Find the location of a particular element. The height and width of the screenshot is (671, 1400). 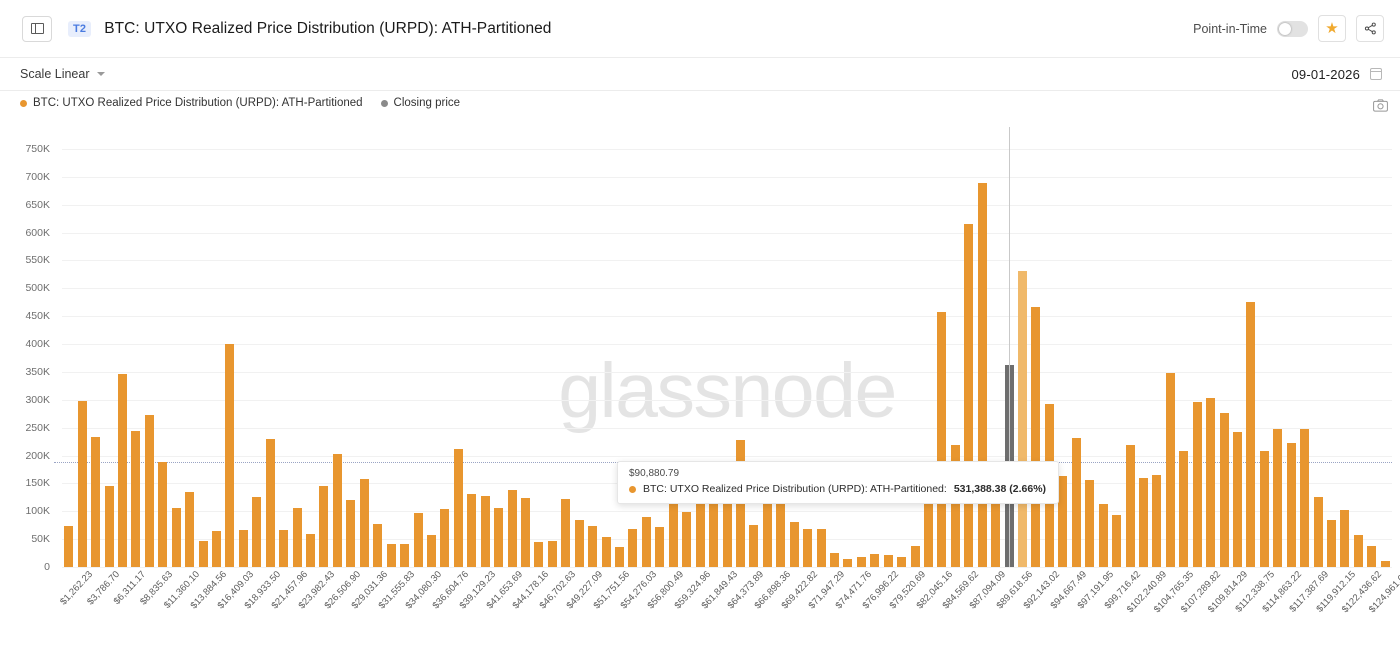

share-button is located at coordinates (1370, 28).